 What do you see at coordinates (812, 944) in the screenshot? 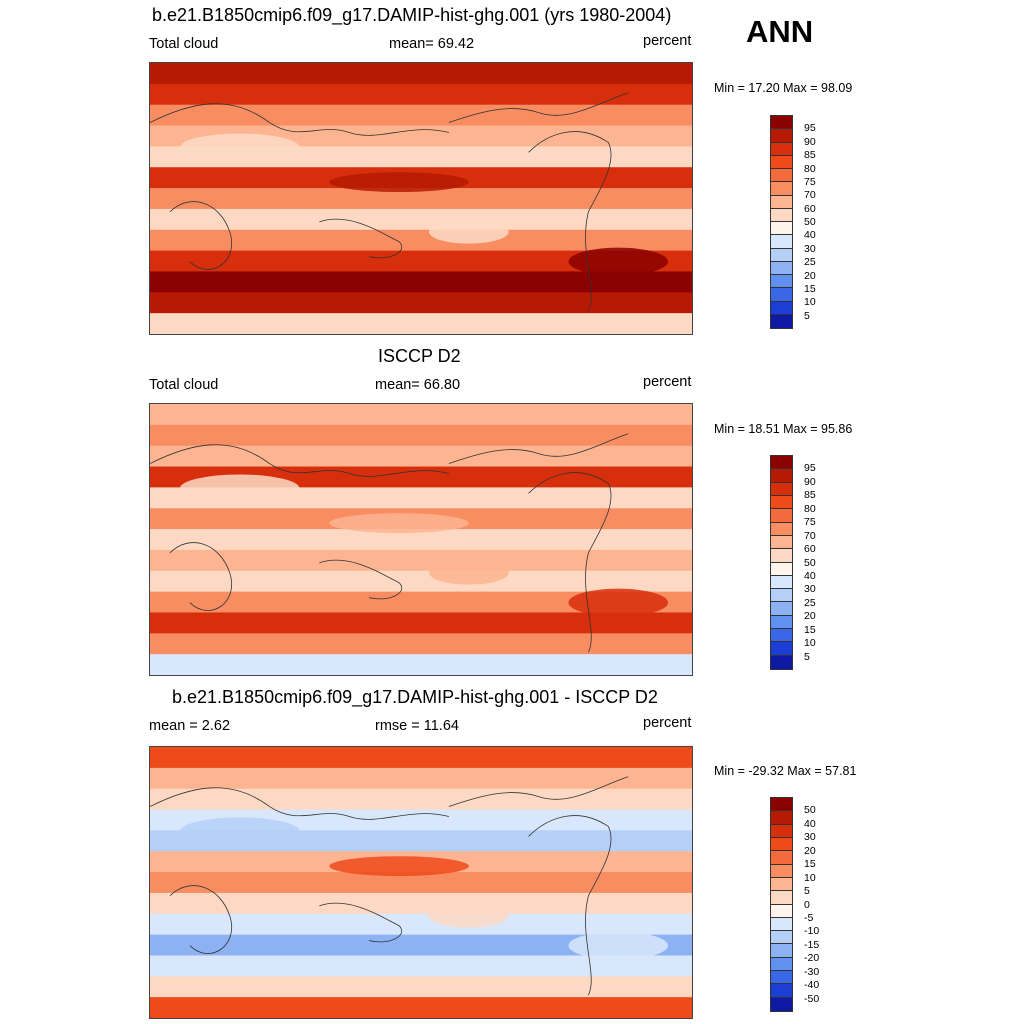
I see `colorbar-tick-label: -15` at bounding box center [812, 944].